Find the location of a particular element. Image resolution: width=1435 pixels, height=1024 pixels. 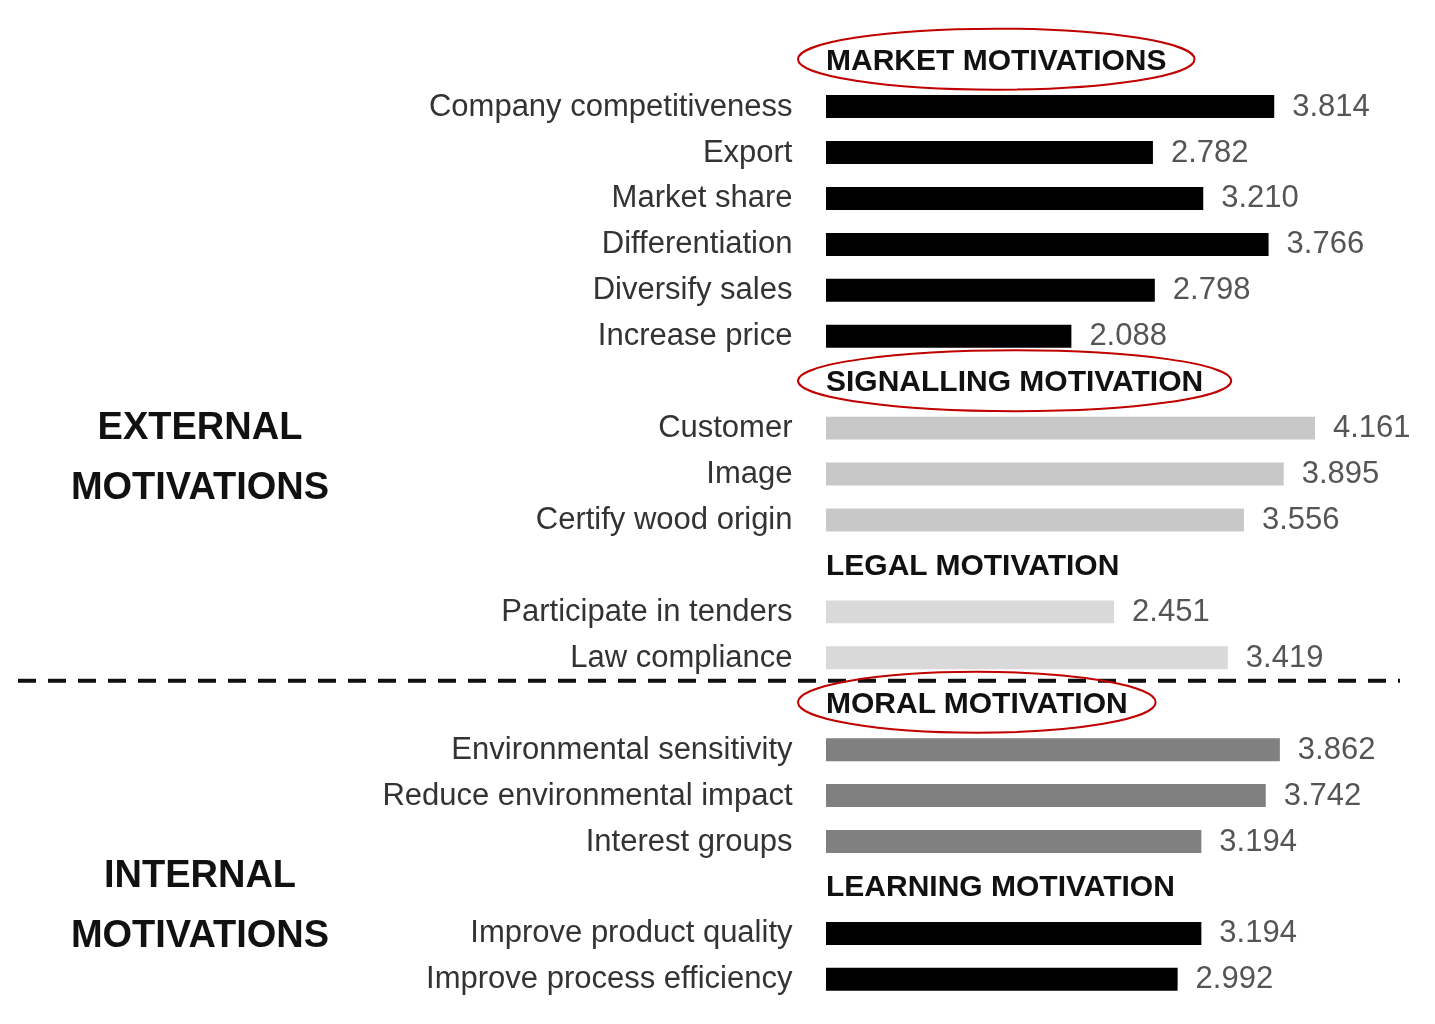

y-tick-label: Export is located at coordinates (747, 151).